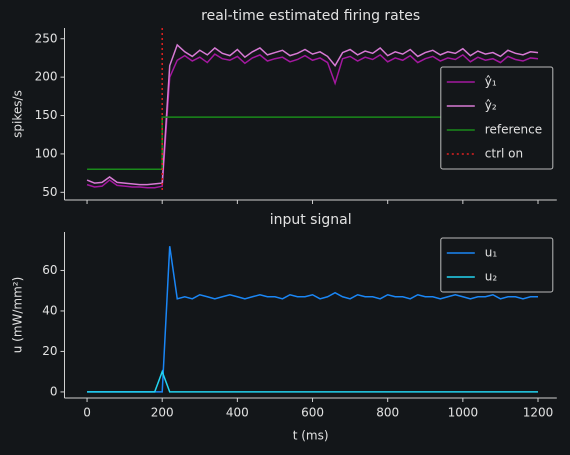  I want to click on legend-label: ŷ₂, so click(491, 106).